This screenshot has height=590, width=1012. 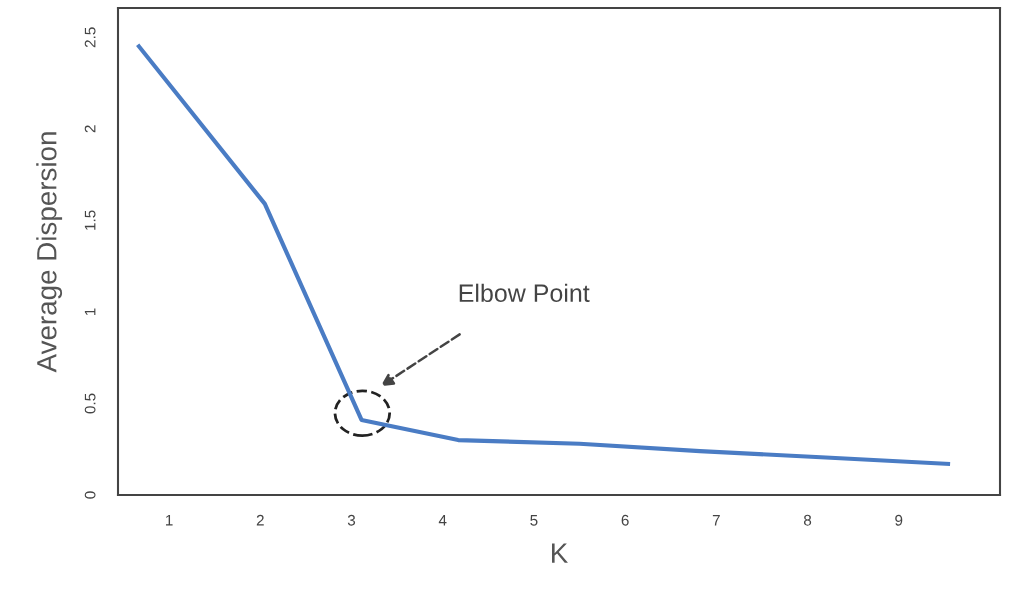 I want to click on x-axis-title: K, so click(x=560, y=553).